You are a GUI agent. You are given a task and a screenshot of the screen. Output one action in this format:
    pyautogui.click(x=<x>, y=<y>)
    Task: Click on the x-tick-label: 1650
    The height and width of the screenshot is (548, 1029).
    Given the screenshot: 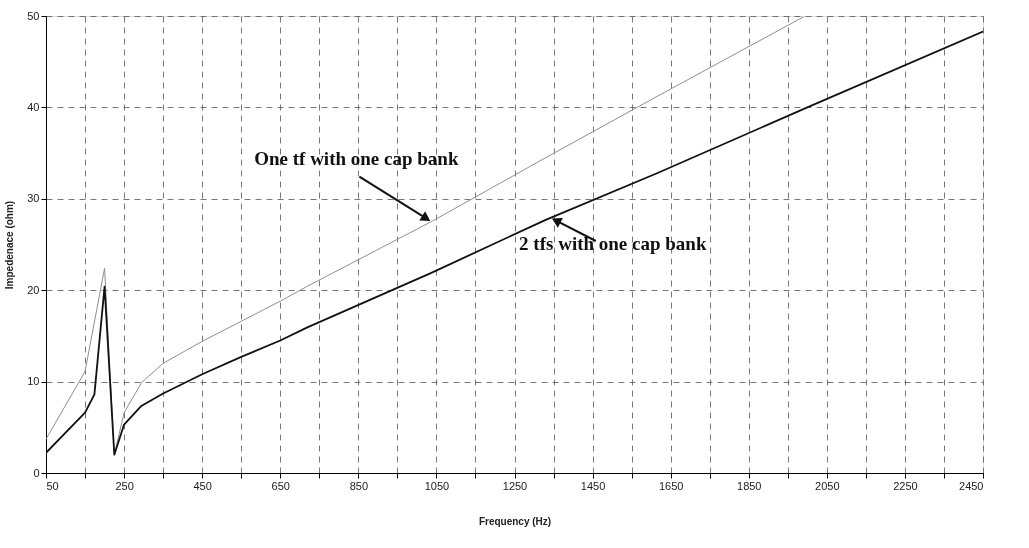 What is the action you would take?
    pyautogui.click(x=671, y=485)
    